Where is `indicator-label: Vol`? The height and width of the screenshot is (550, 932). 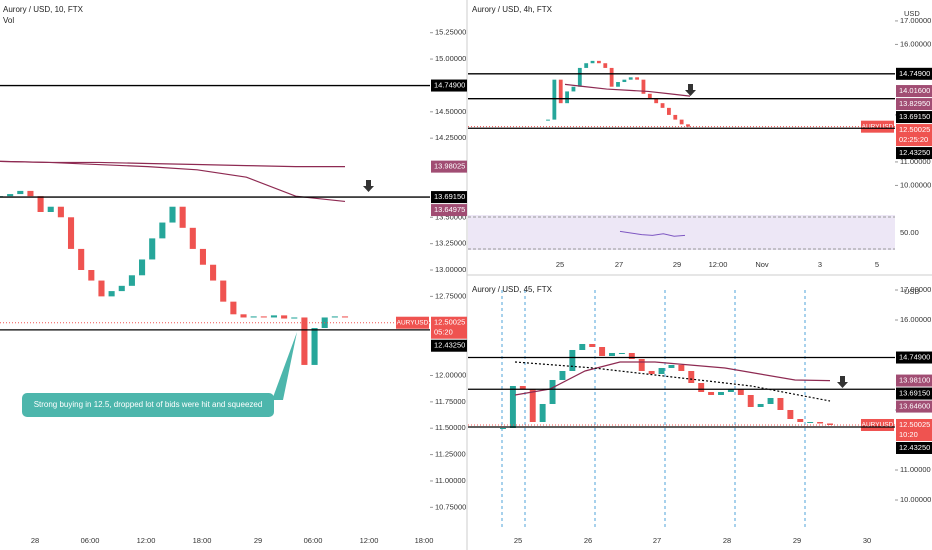 indicator-label: Vol is located at coordinates (8, 20).